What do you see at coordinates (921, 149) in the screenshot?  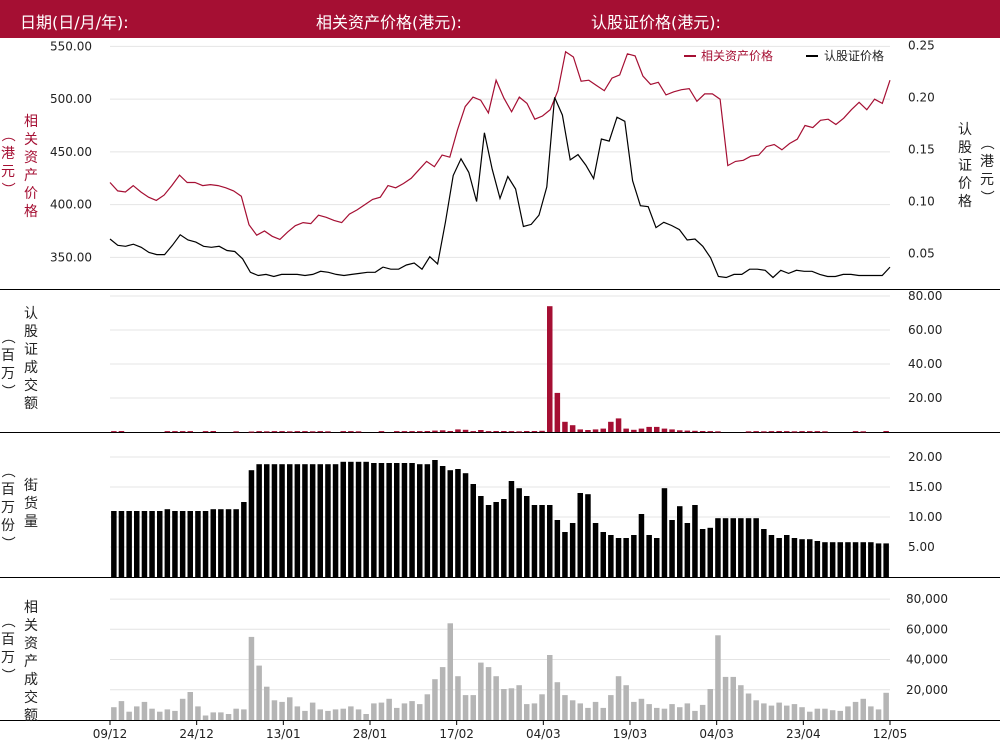 I see `right-tick-label: 0.15` at bounding box center [921, 149].